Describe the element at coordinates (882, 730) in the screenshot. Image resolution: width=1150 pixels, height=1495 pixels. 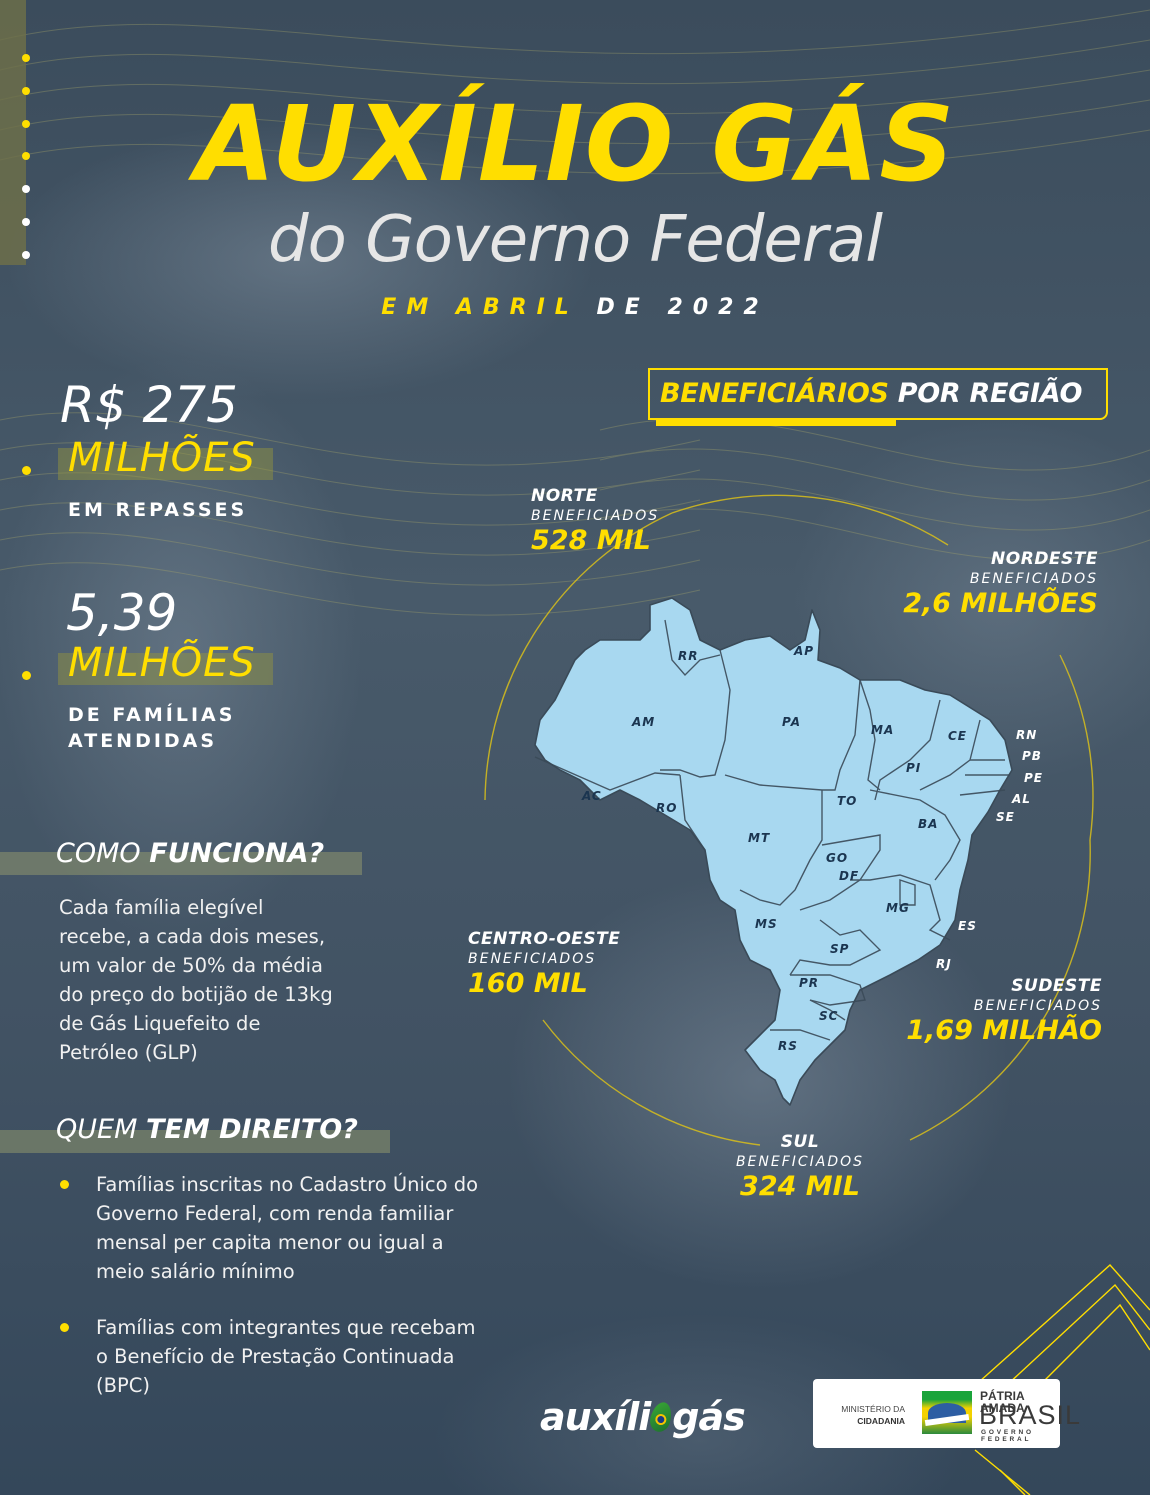
I see `state-label: MA` at that location.